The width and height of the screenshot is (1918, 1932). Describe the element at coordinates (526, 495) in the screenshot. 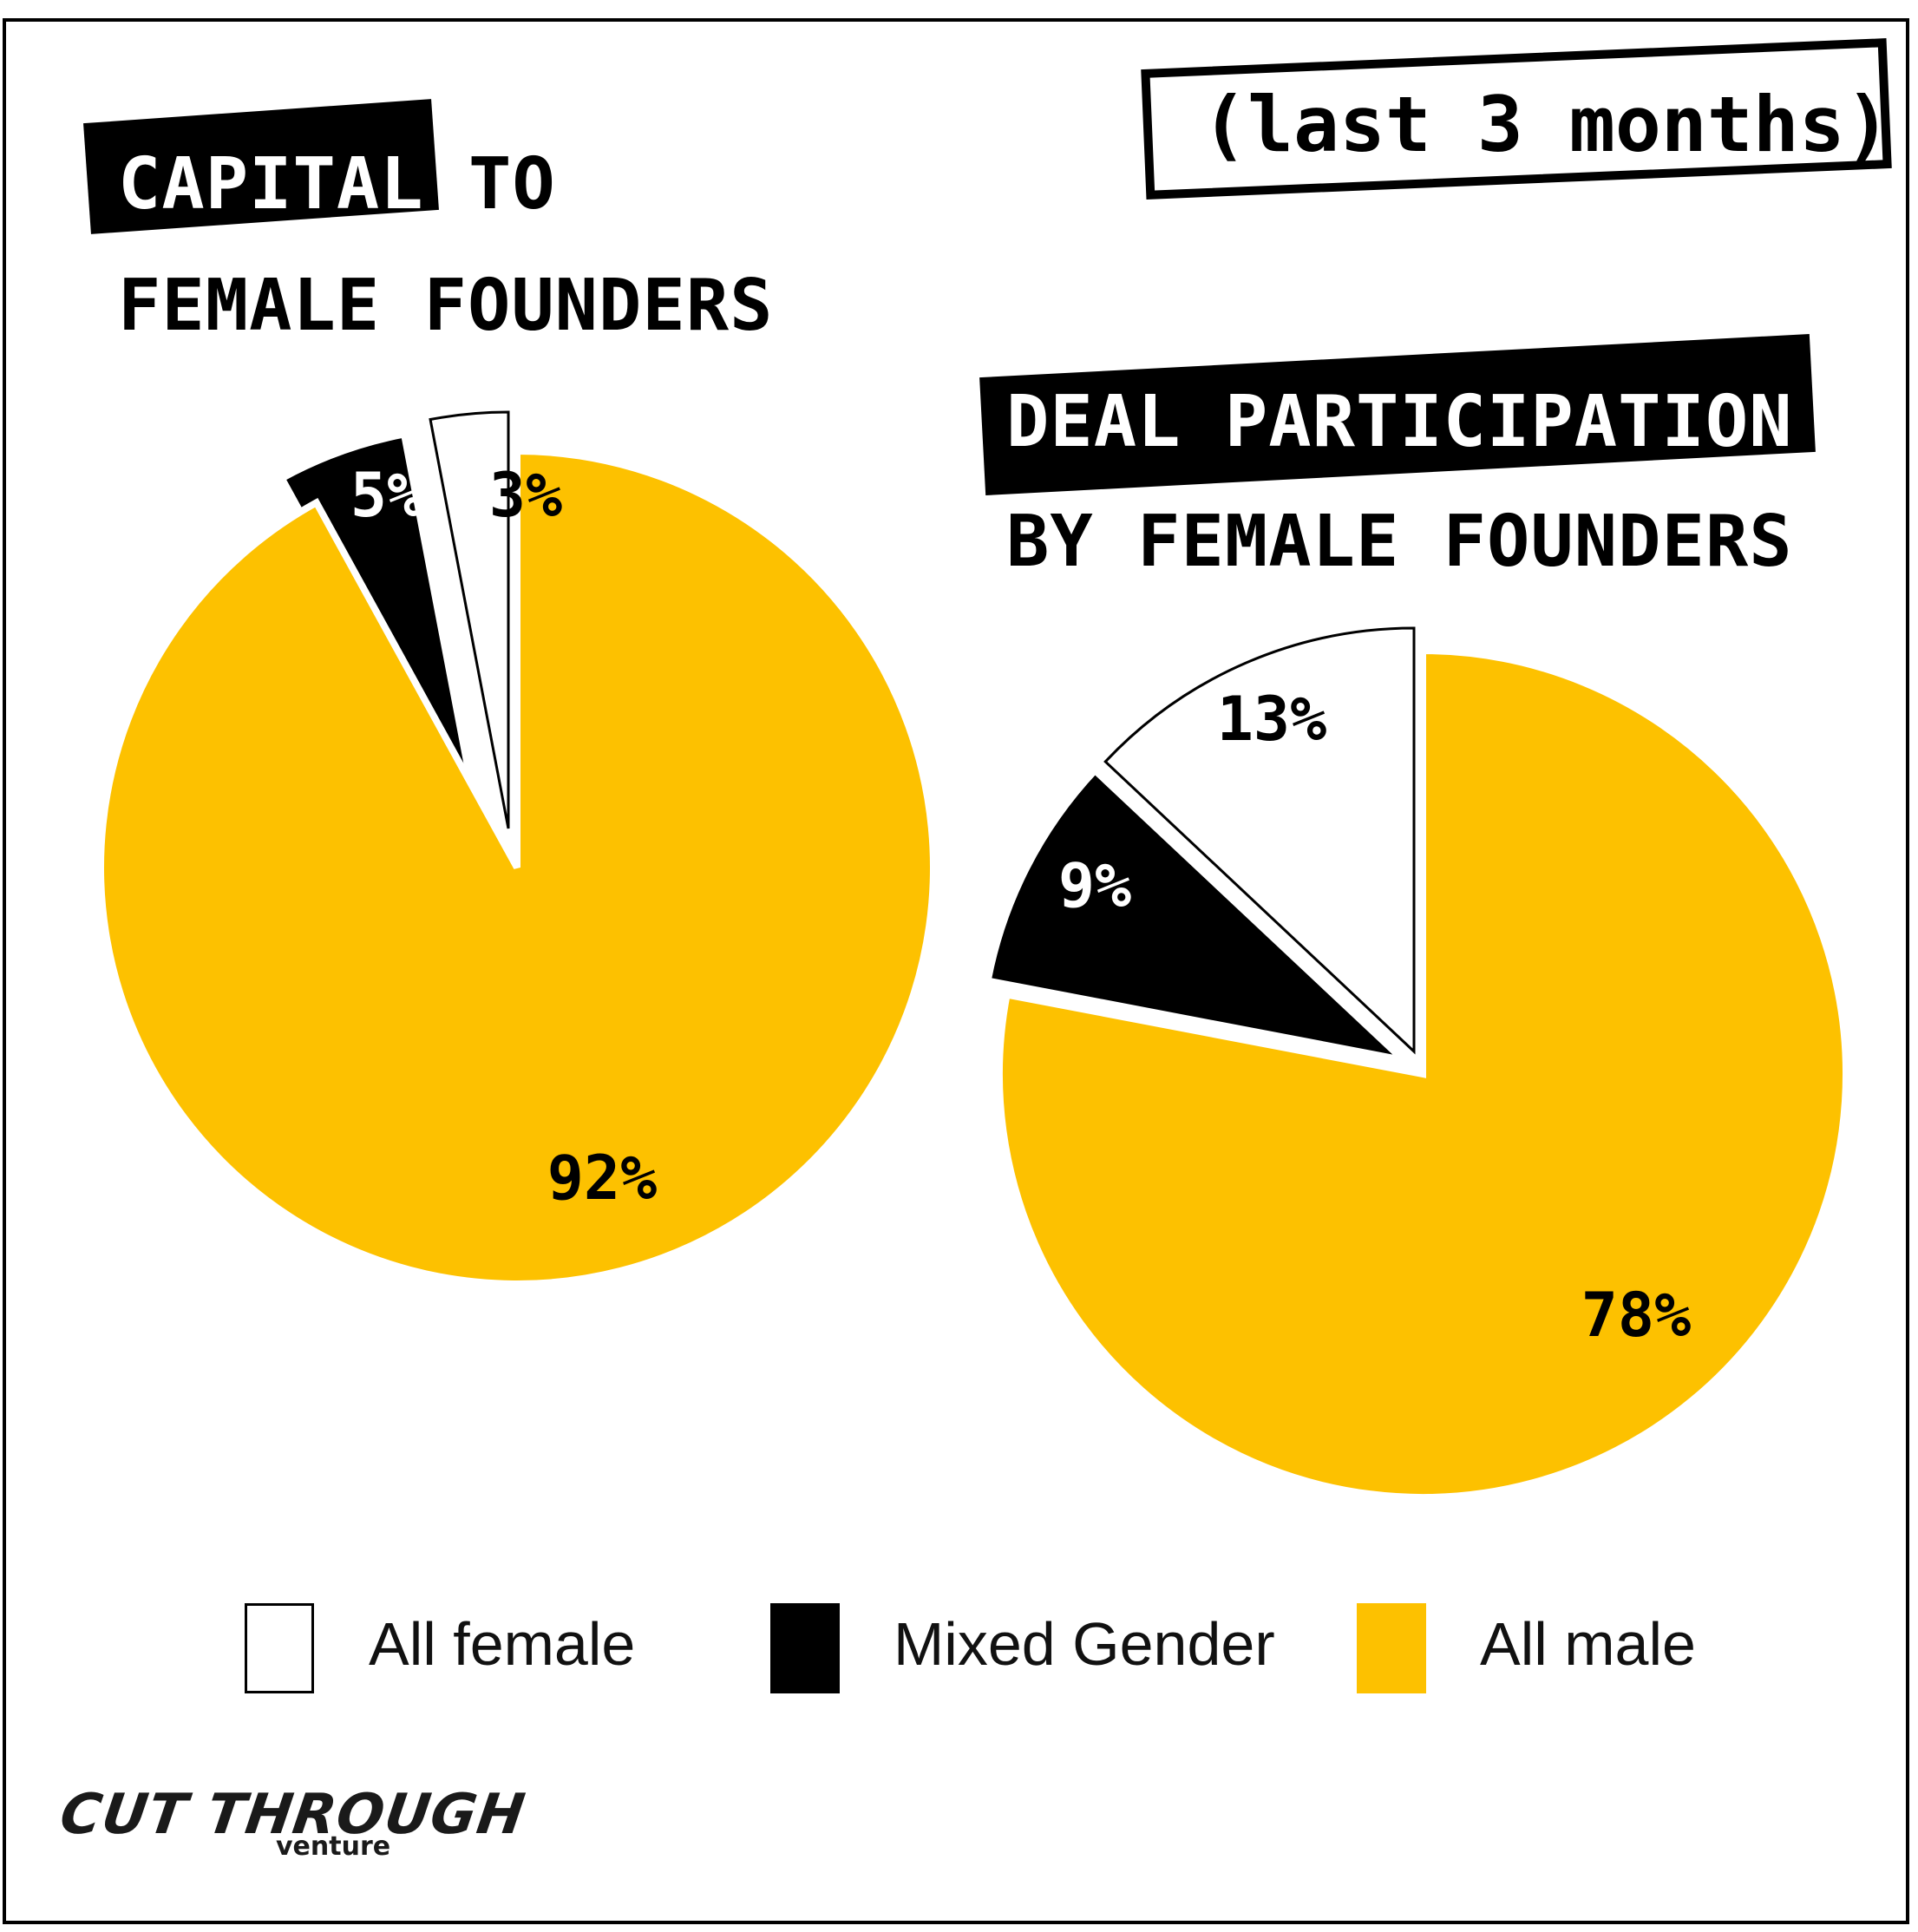

I see `capital-label-all-female: 3%` at that location.